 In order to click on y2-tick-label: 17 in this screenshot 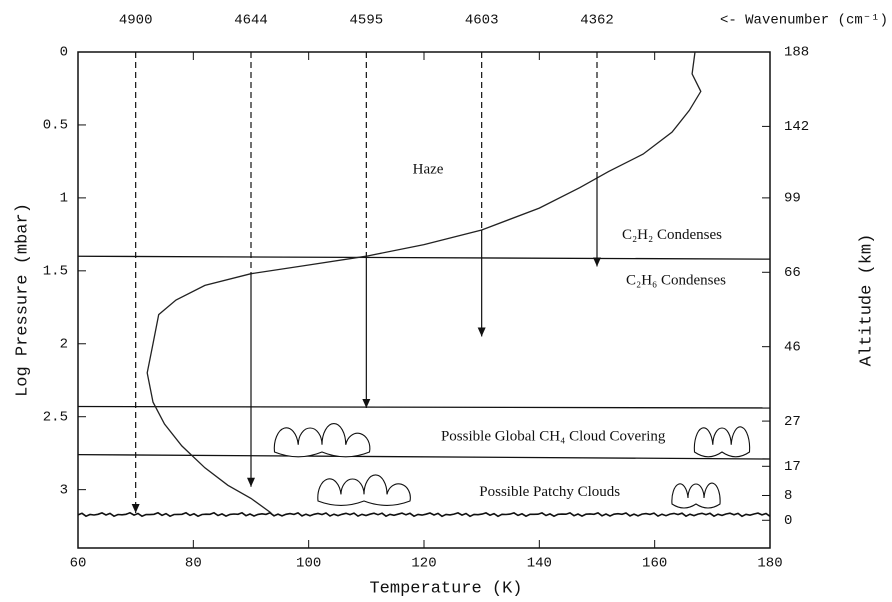, I will do `click(792, 467)`.